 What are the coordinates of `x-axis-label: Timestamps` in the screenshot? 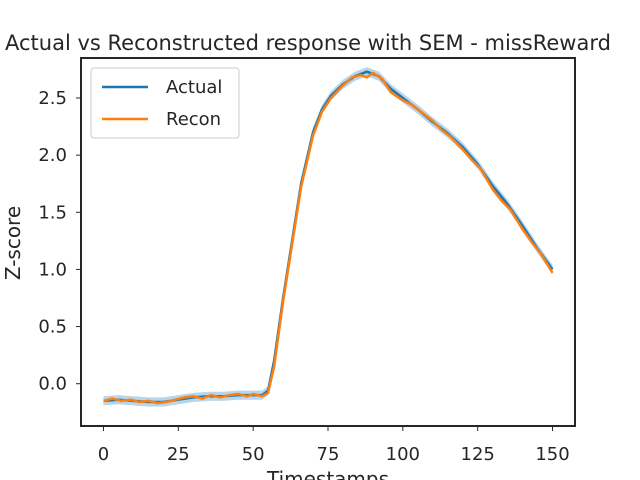 It's located at (327, 473).